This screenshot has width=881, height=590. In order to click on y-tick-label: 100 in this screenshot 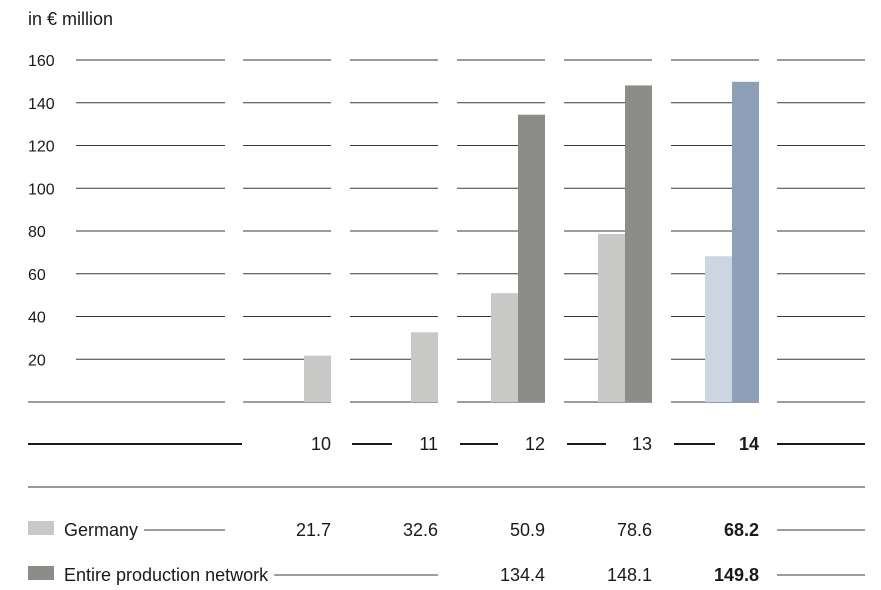, I will do `click(41, 189)`.